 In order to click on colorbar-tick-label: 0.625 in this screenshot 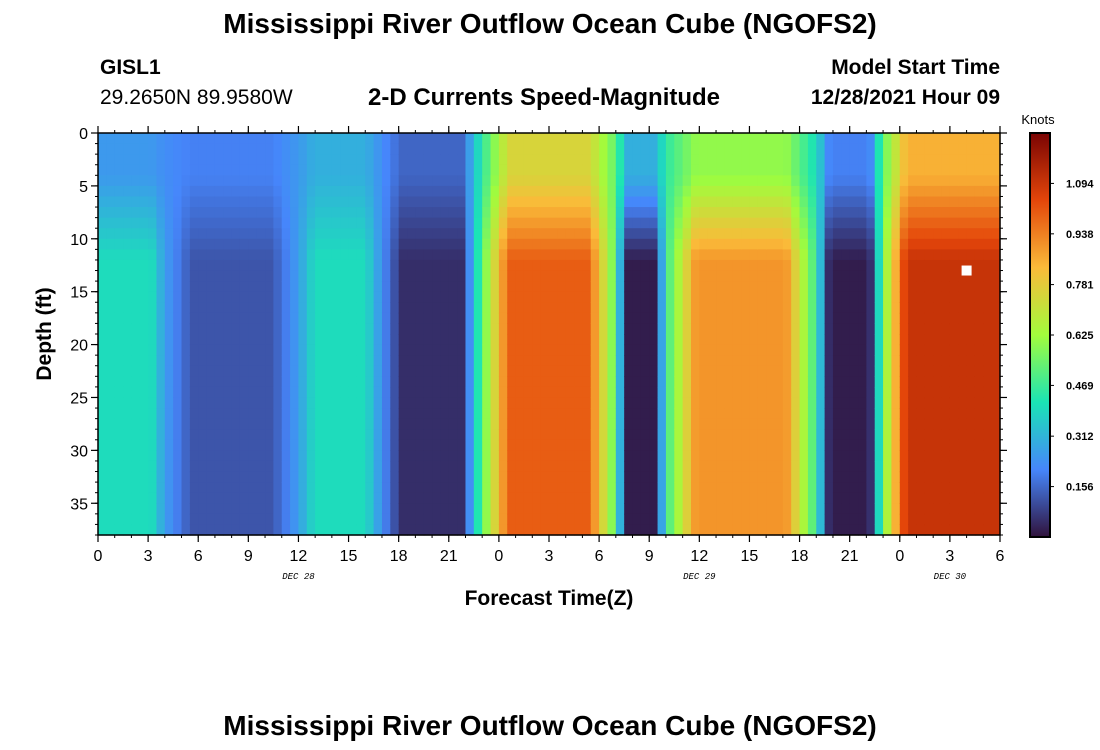, I will do `click(1080, 336)`.